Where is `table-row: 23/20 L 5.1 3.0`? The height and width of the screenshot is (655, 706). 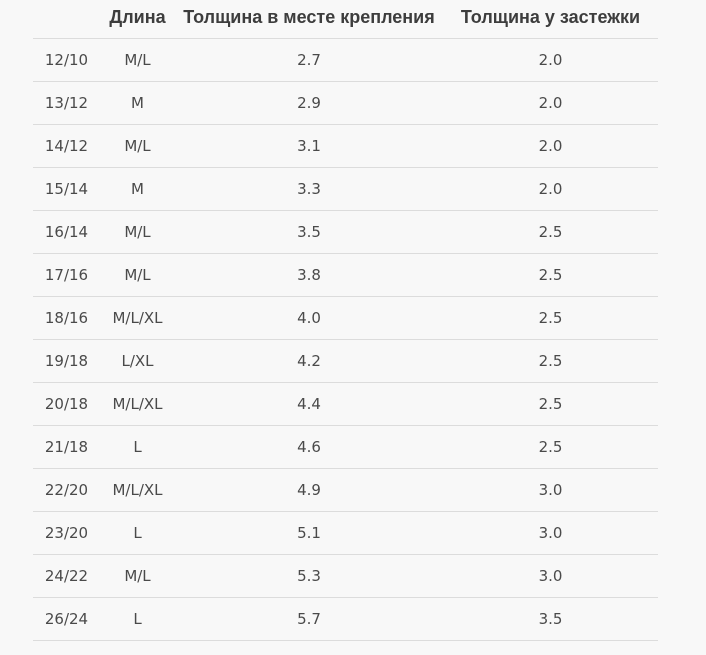
table-row: 23/20 L 5.1 3.0 is located at coordinates (345, 533).